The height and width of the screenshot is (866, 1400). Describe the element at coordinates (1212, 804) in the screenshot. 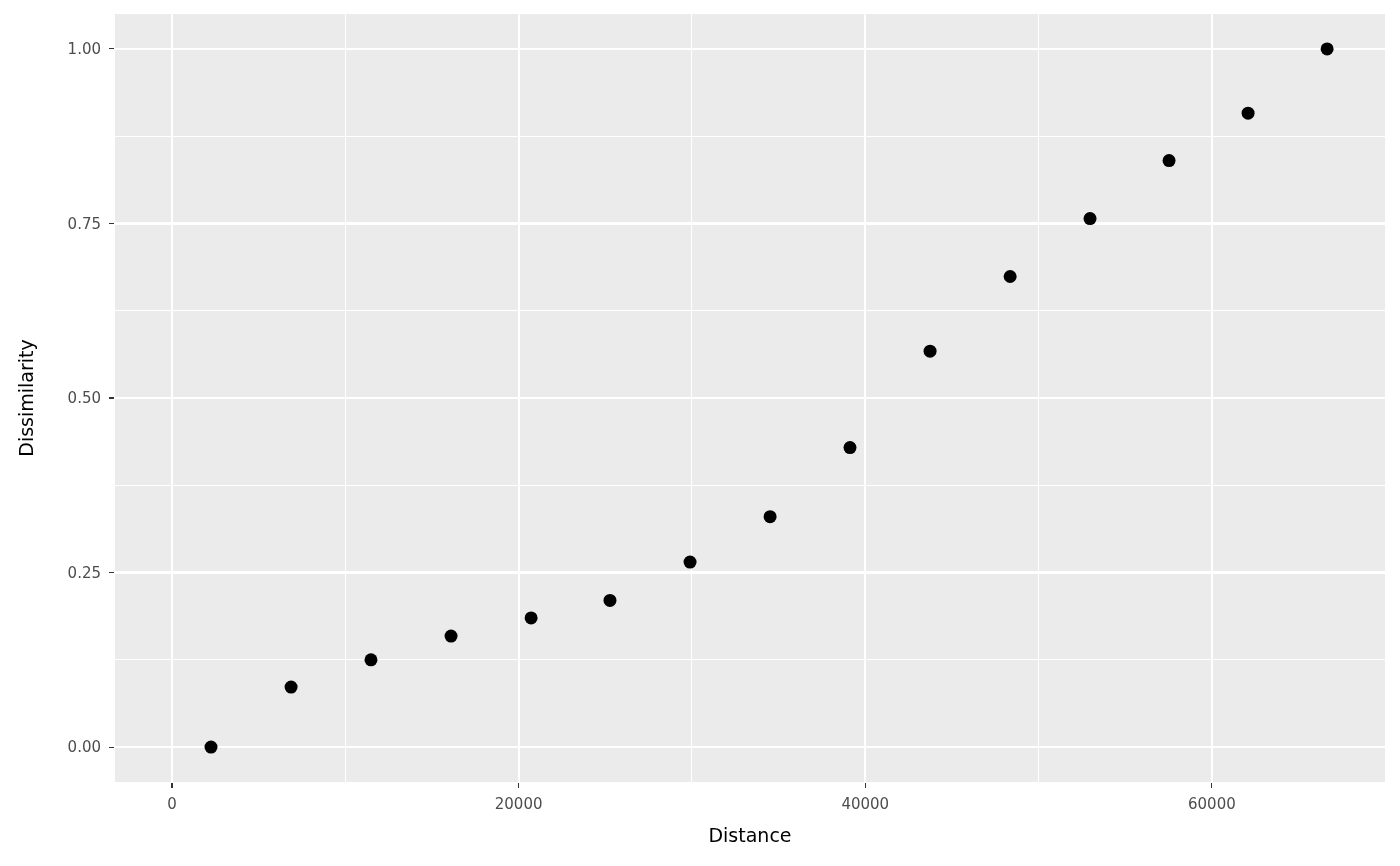

I see `x-tick-label: 60000` at that location.